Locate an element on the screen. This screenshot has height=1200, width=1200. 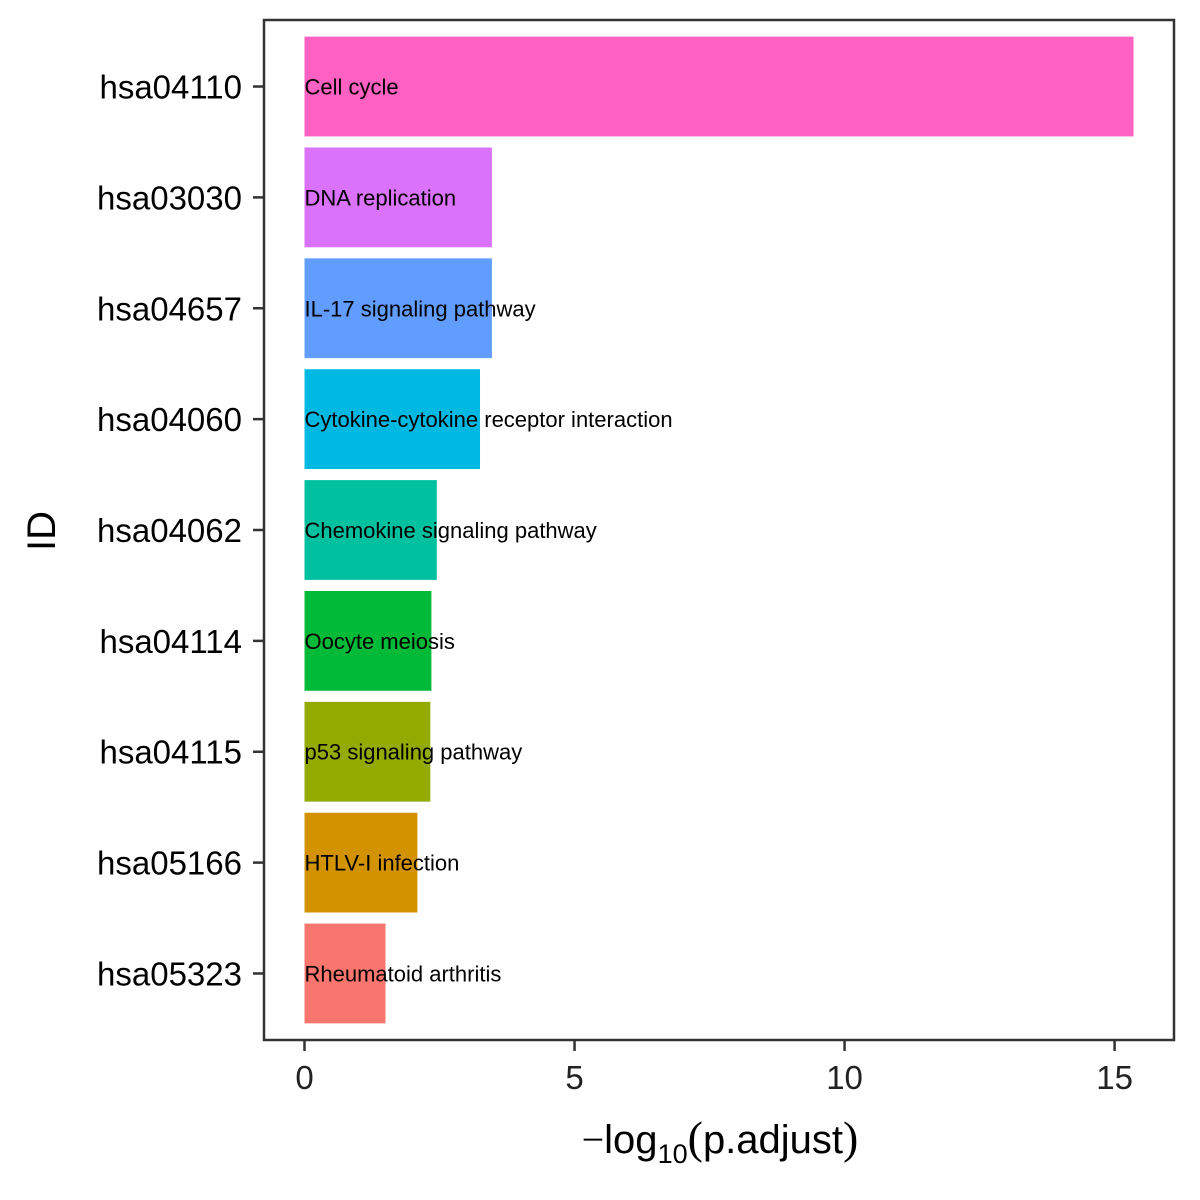
bar-hsa04115 is located at coordinates (367, 751).